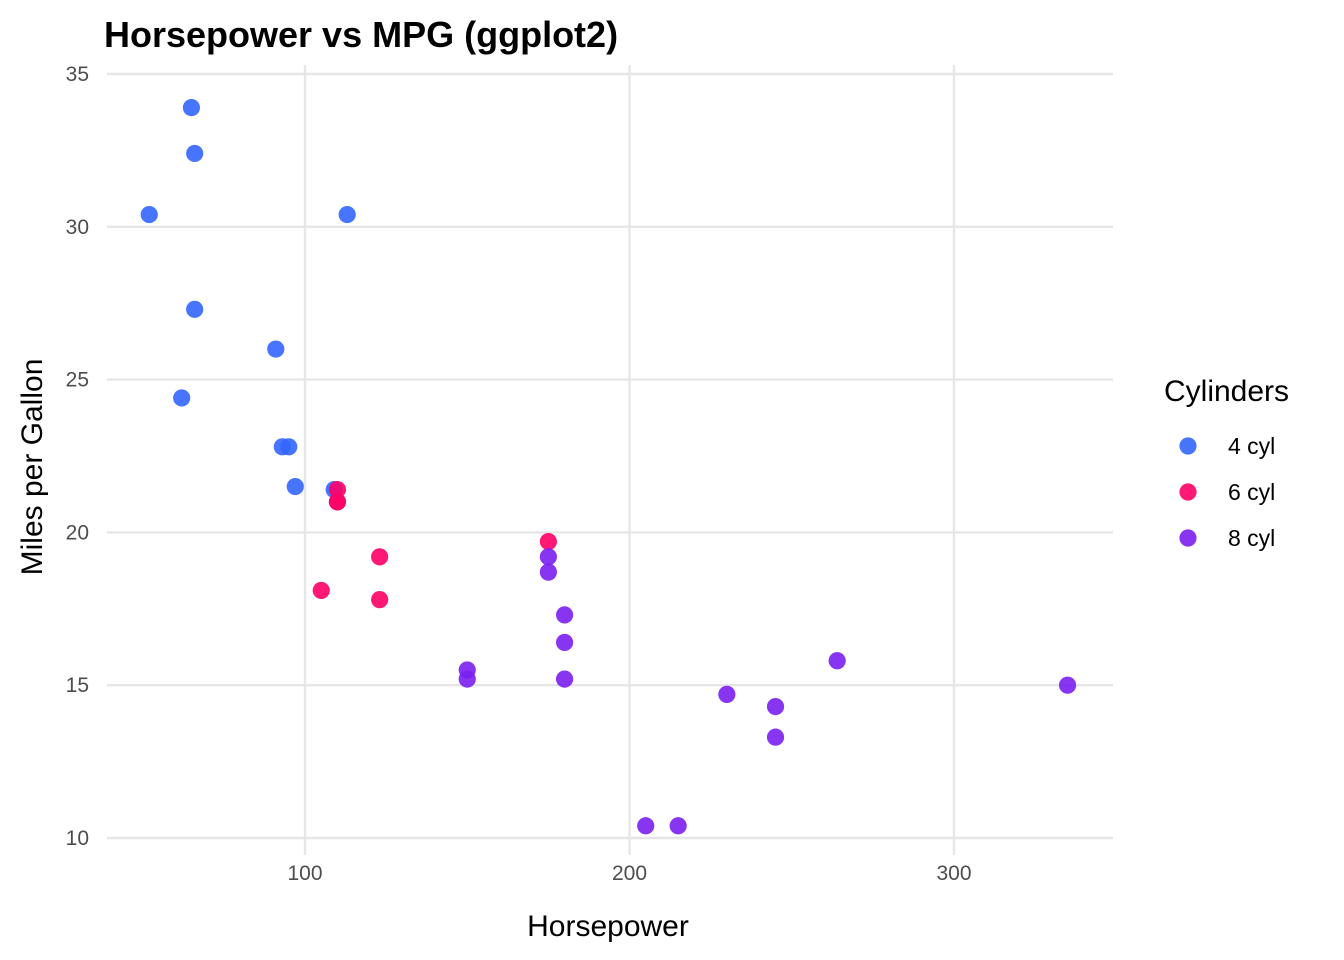 Image resolution: width=1344 pixels, height=960 pixels. I want to click on series-6-cyl, so click(434, 545).